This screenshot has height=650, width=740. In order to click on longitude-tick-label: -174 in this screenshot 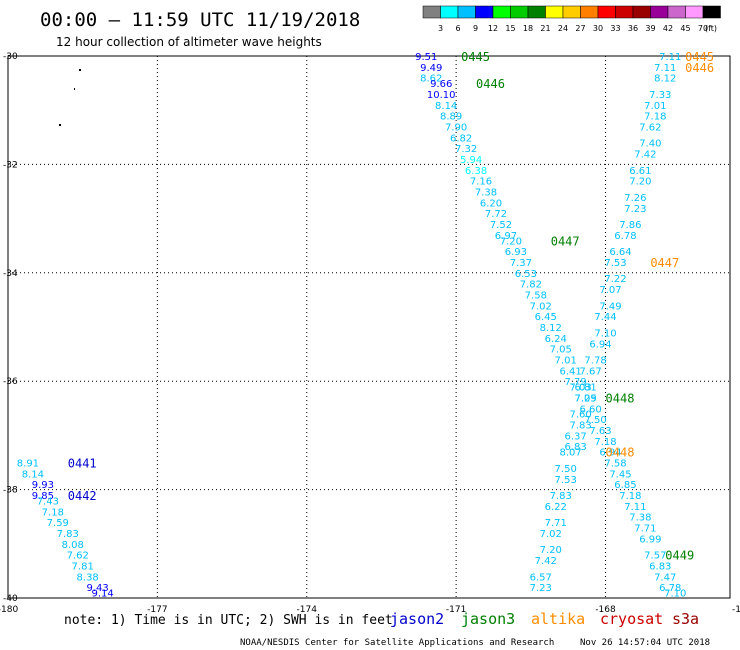, I will do `click(307, 610)`.